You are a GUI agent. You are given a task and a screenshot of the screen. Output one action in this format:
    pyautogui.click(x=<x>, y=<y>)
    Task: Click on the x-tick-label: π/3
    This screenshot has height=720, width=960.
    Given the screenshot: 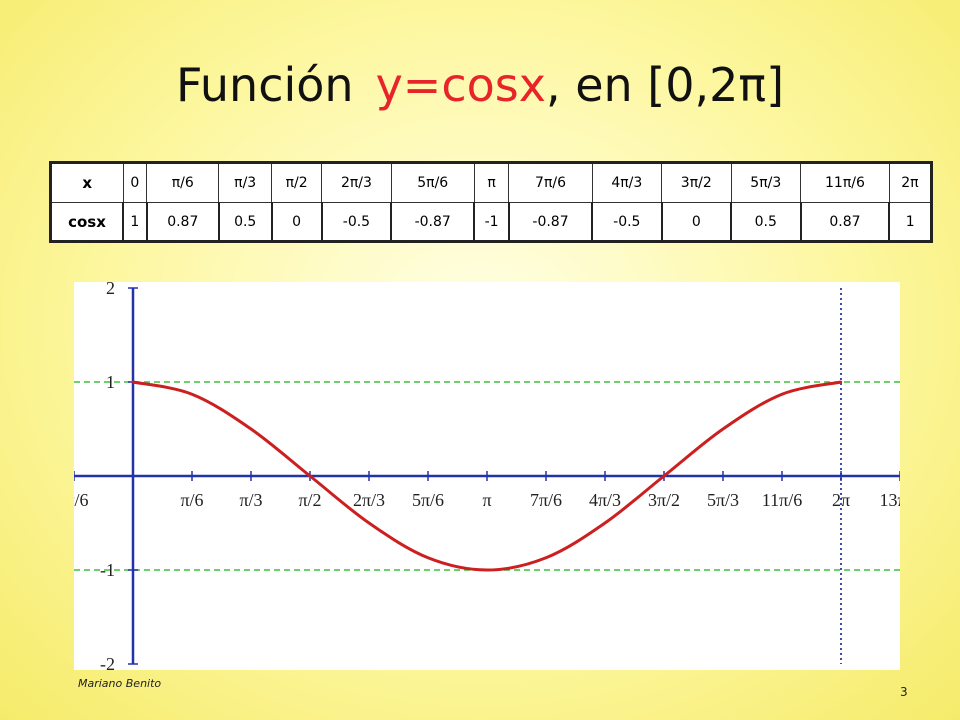 What is the action you would take?
    pyautogui.click(x=250, y=500)
    